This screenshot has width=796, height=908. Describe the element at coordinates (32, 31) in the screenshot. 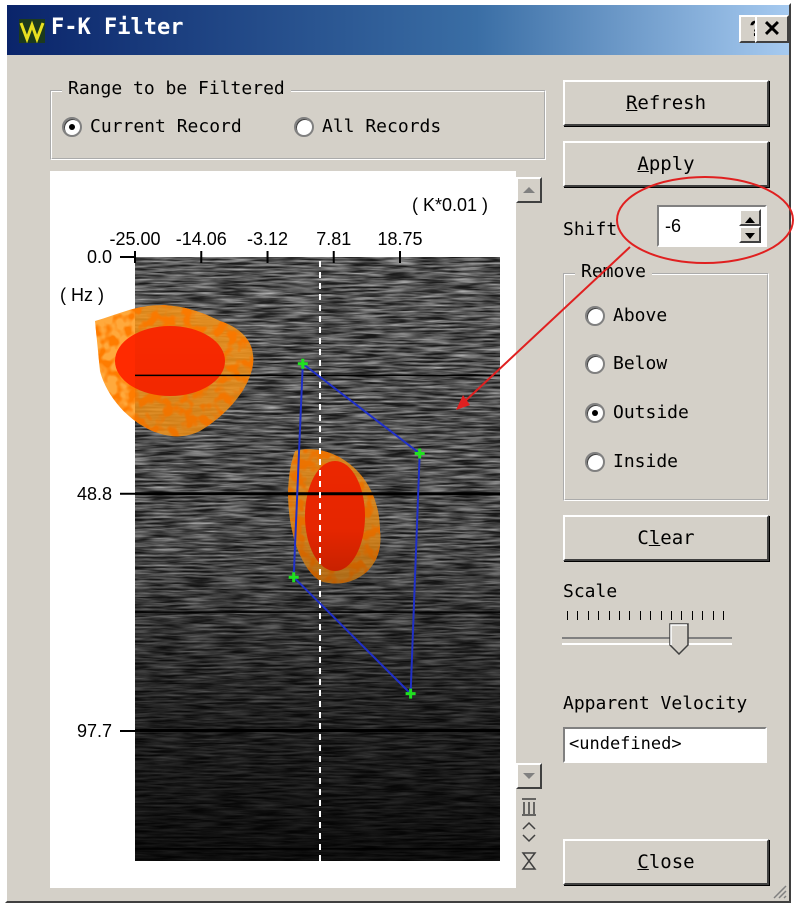

I see `app-logo-icon` at that location.